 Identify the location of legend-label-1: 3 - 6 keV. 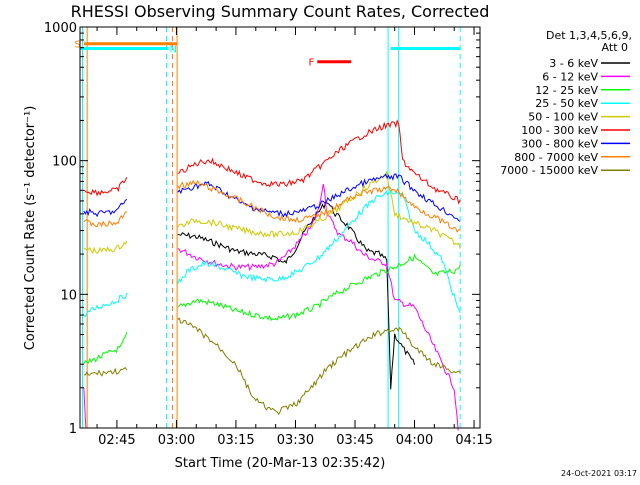
(573, 63).